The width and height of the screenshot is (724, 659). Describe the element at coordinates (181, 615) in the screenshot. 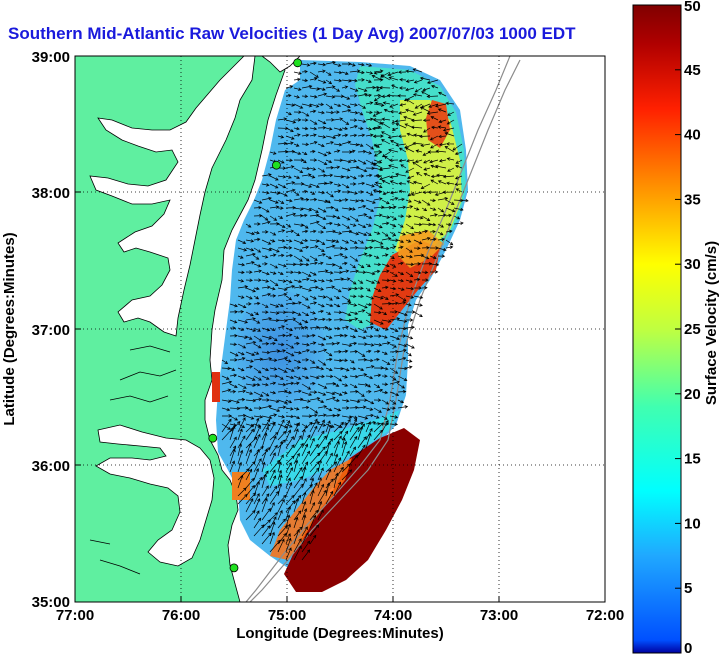

I see `x-tick-label: 76:00` at that location.